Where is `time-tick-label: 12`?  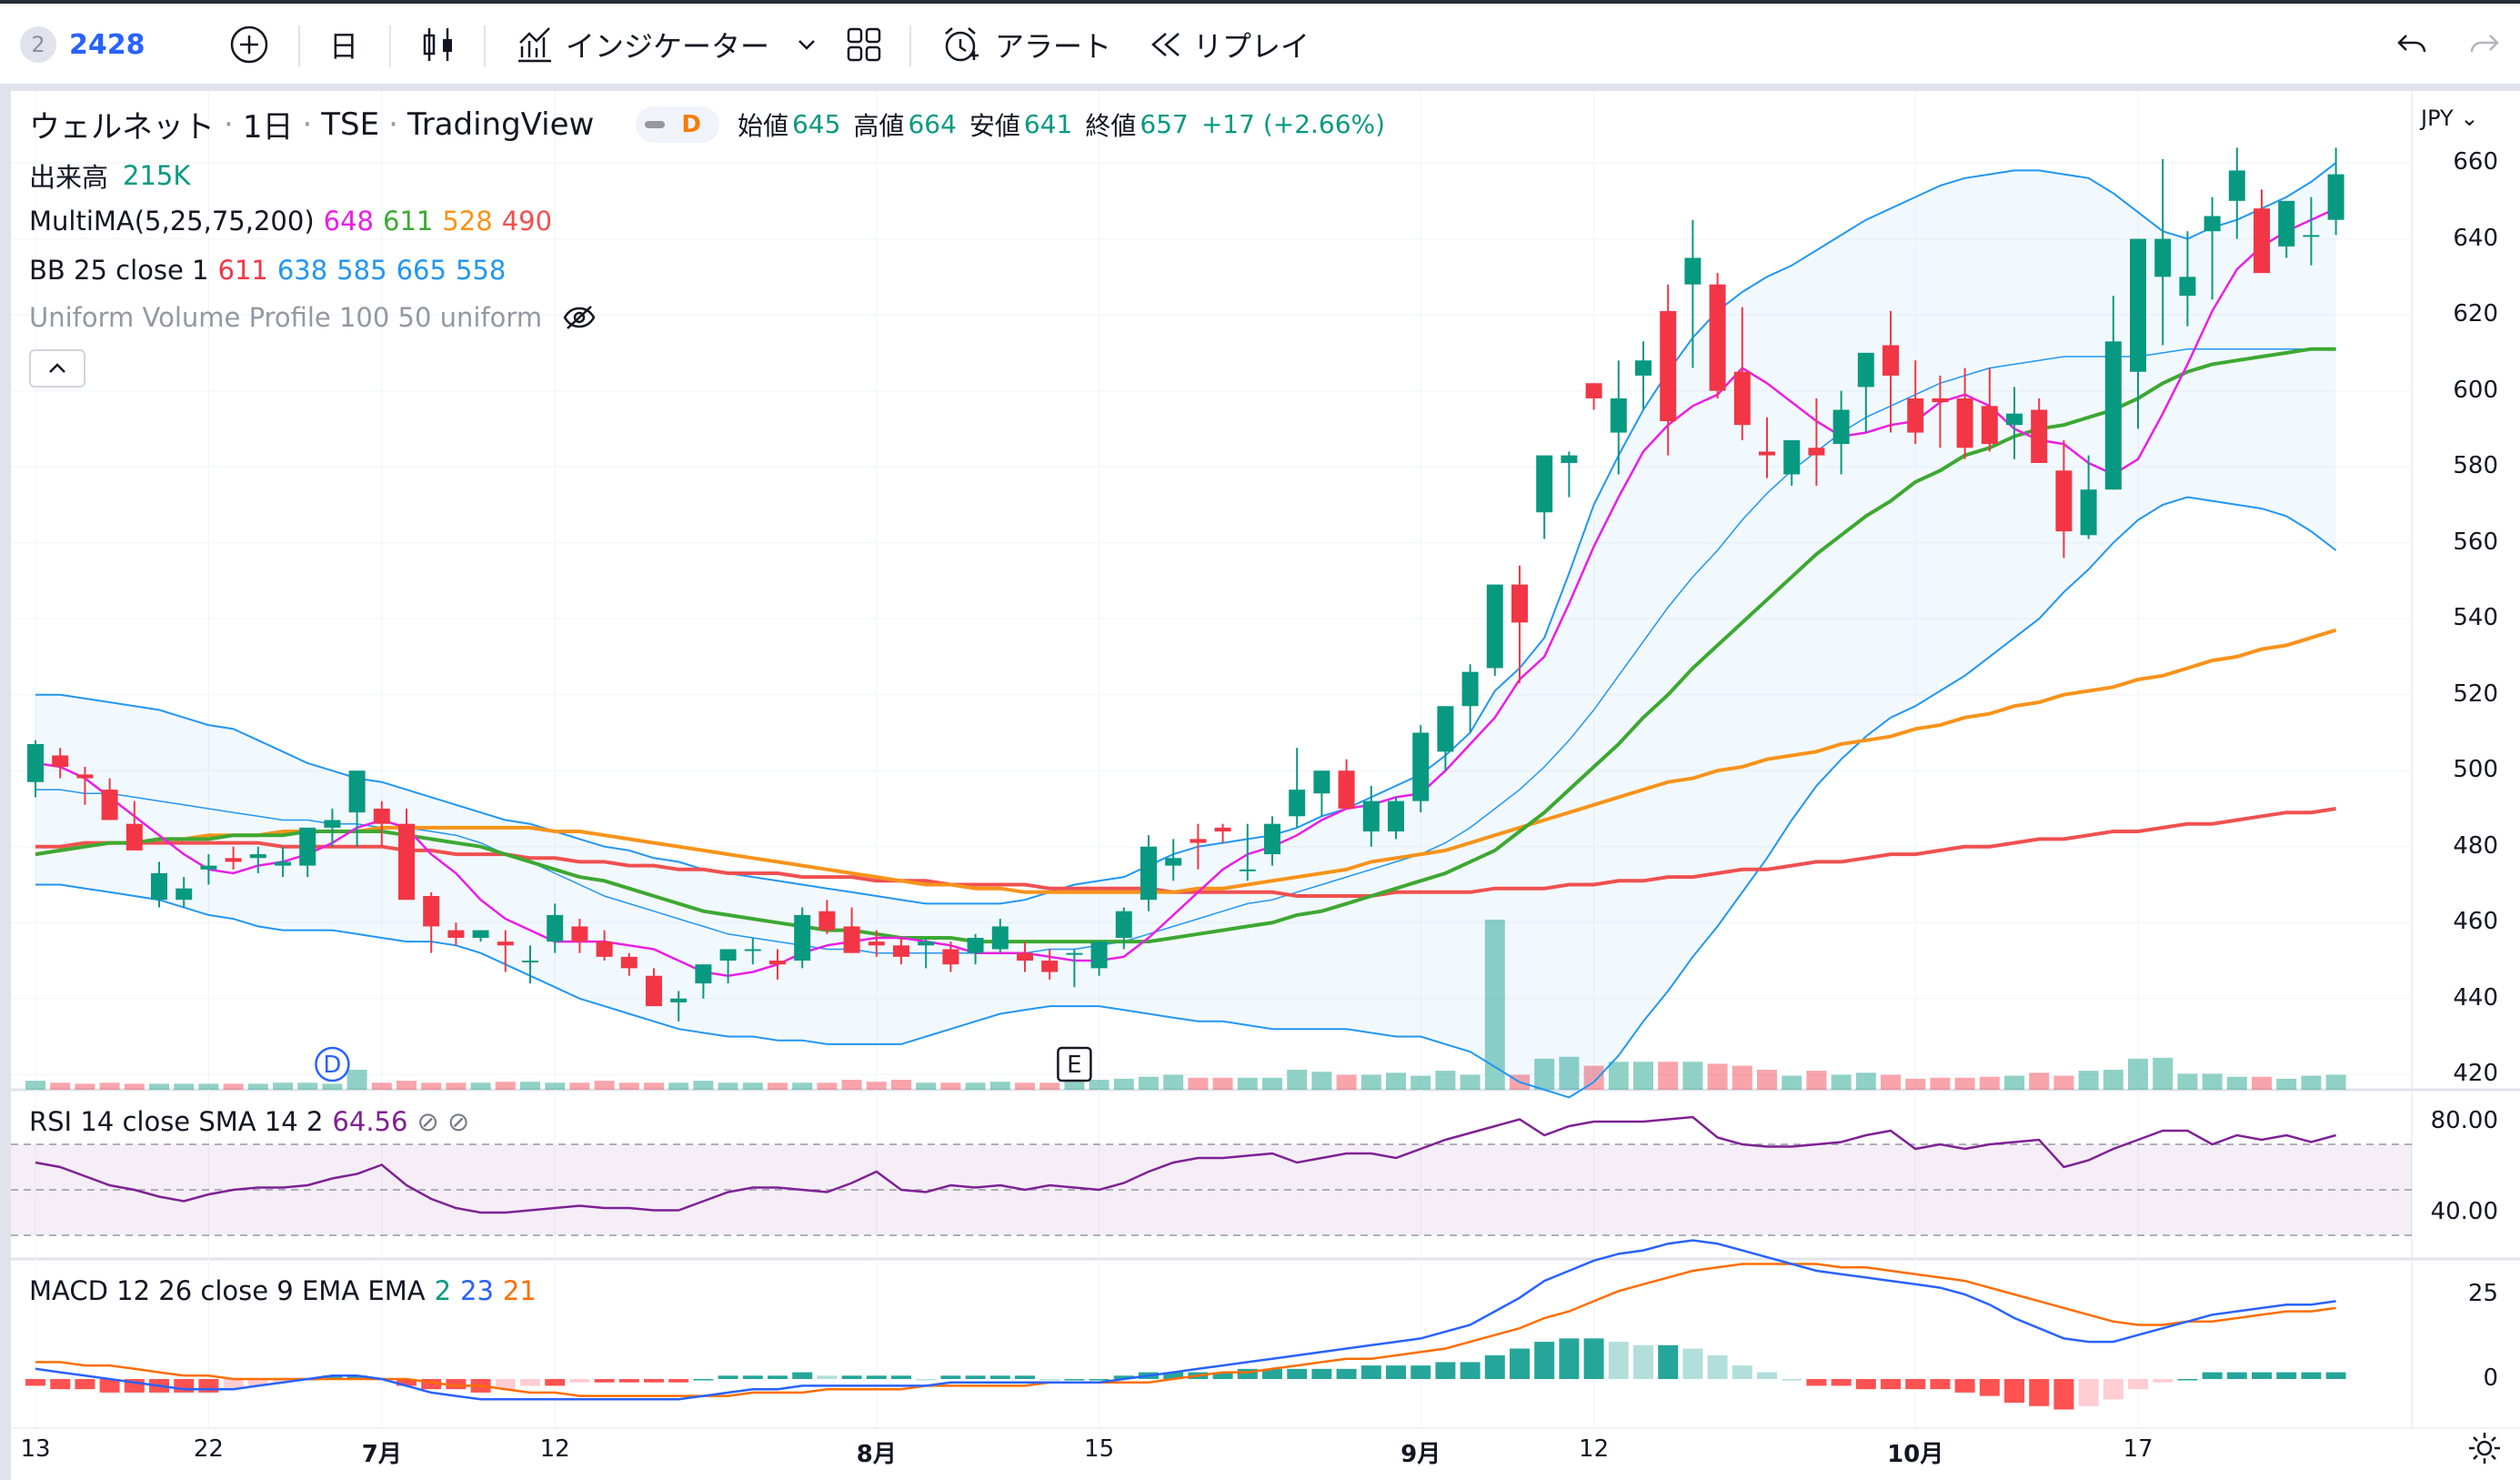
time-tick-label: 12 is located at coordinates (1595, 1449).